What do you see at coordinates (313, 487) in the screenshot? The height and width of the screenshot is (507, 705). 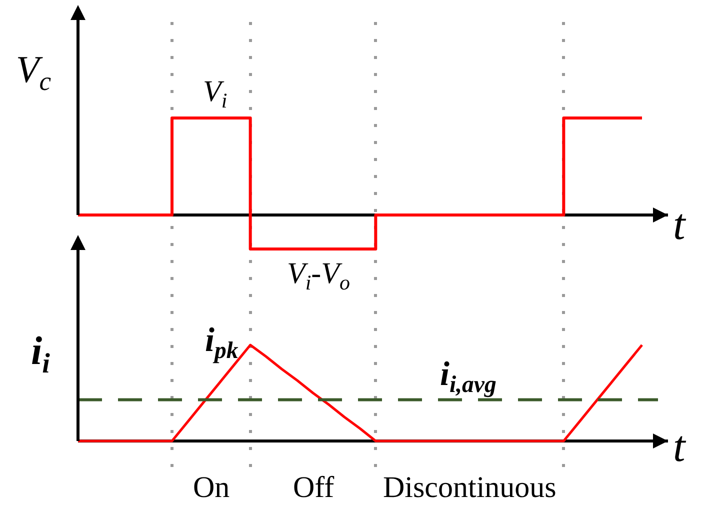 I see `text: Off` at bounding box center [313, 487].